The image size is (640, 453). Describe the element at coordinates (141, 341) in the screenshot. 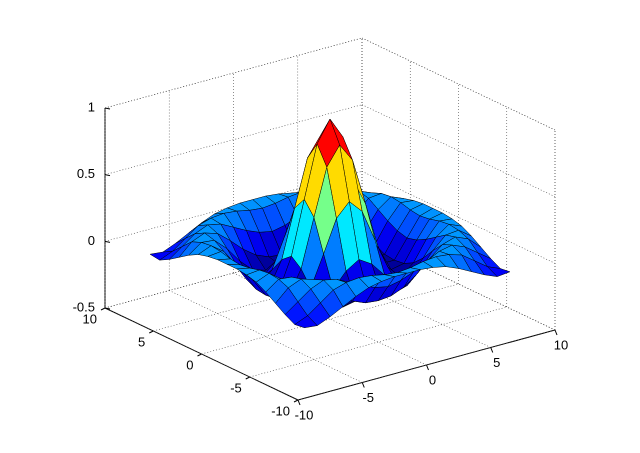

I see `y-tick-label: 5` at that location.